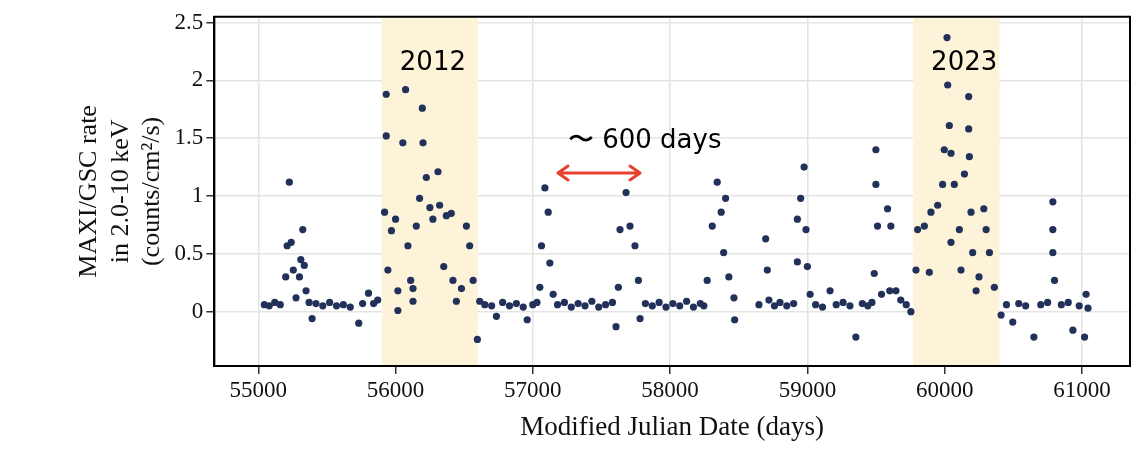 The width and height of the screenshot is (1134, 452). I want to click on y-tick-label: 2.5, so click(189, 21).